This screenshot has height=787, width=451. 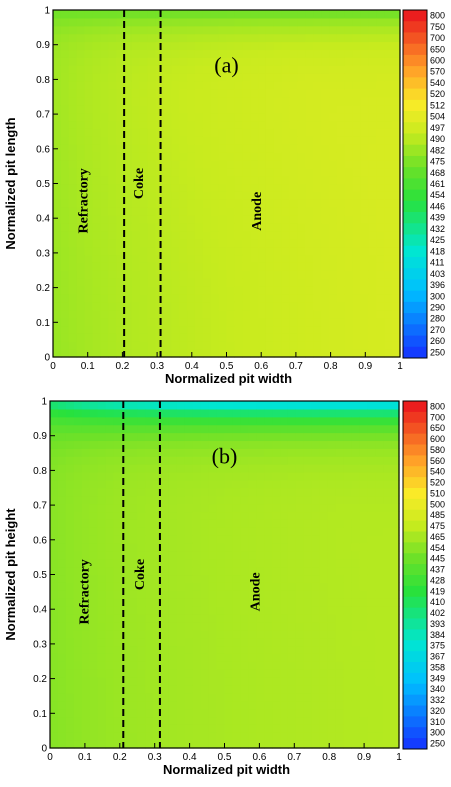 I want to click on x-tick-label: 0.9, so click(x=364, y=757).